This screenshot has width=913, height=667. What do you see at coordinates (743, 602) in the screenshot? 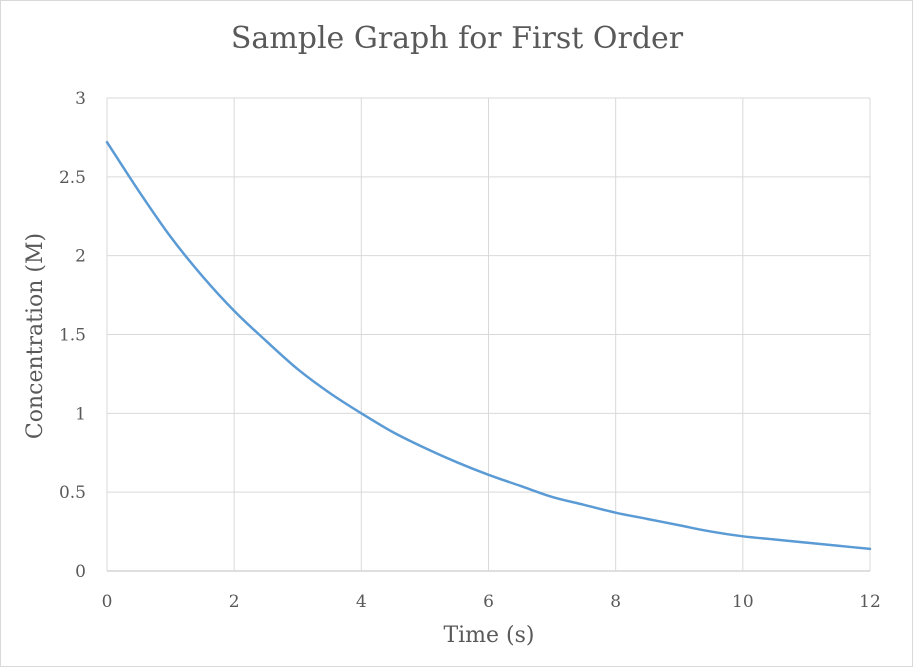
I see `x-tick-label: 10` at bounding box center [743, 602].